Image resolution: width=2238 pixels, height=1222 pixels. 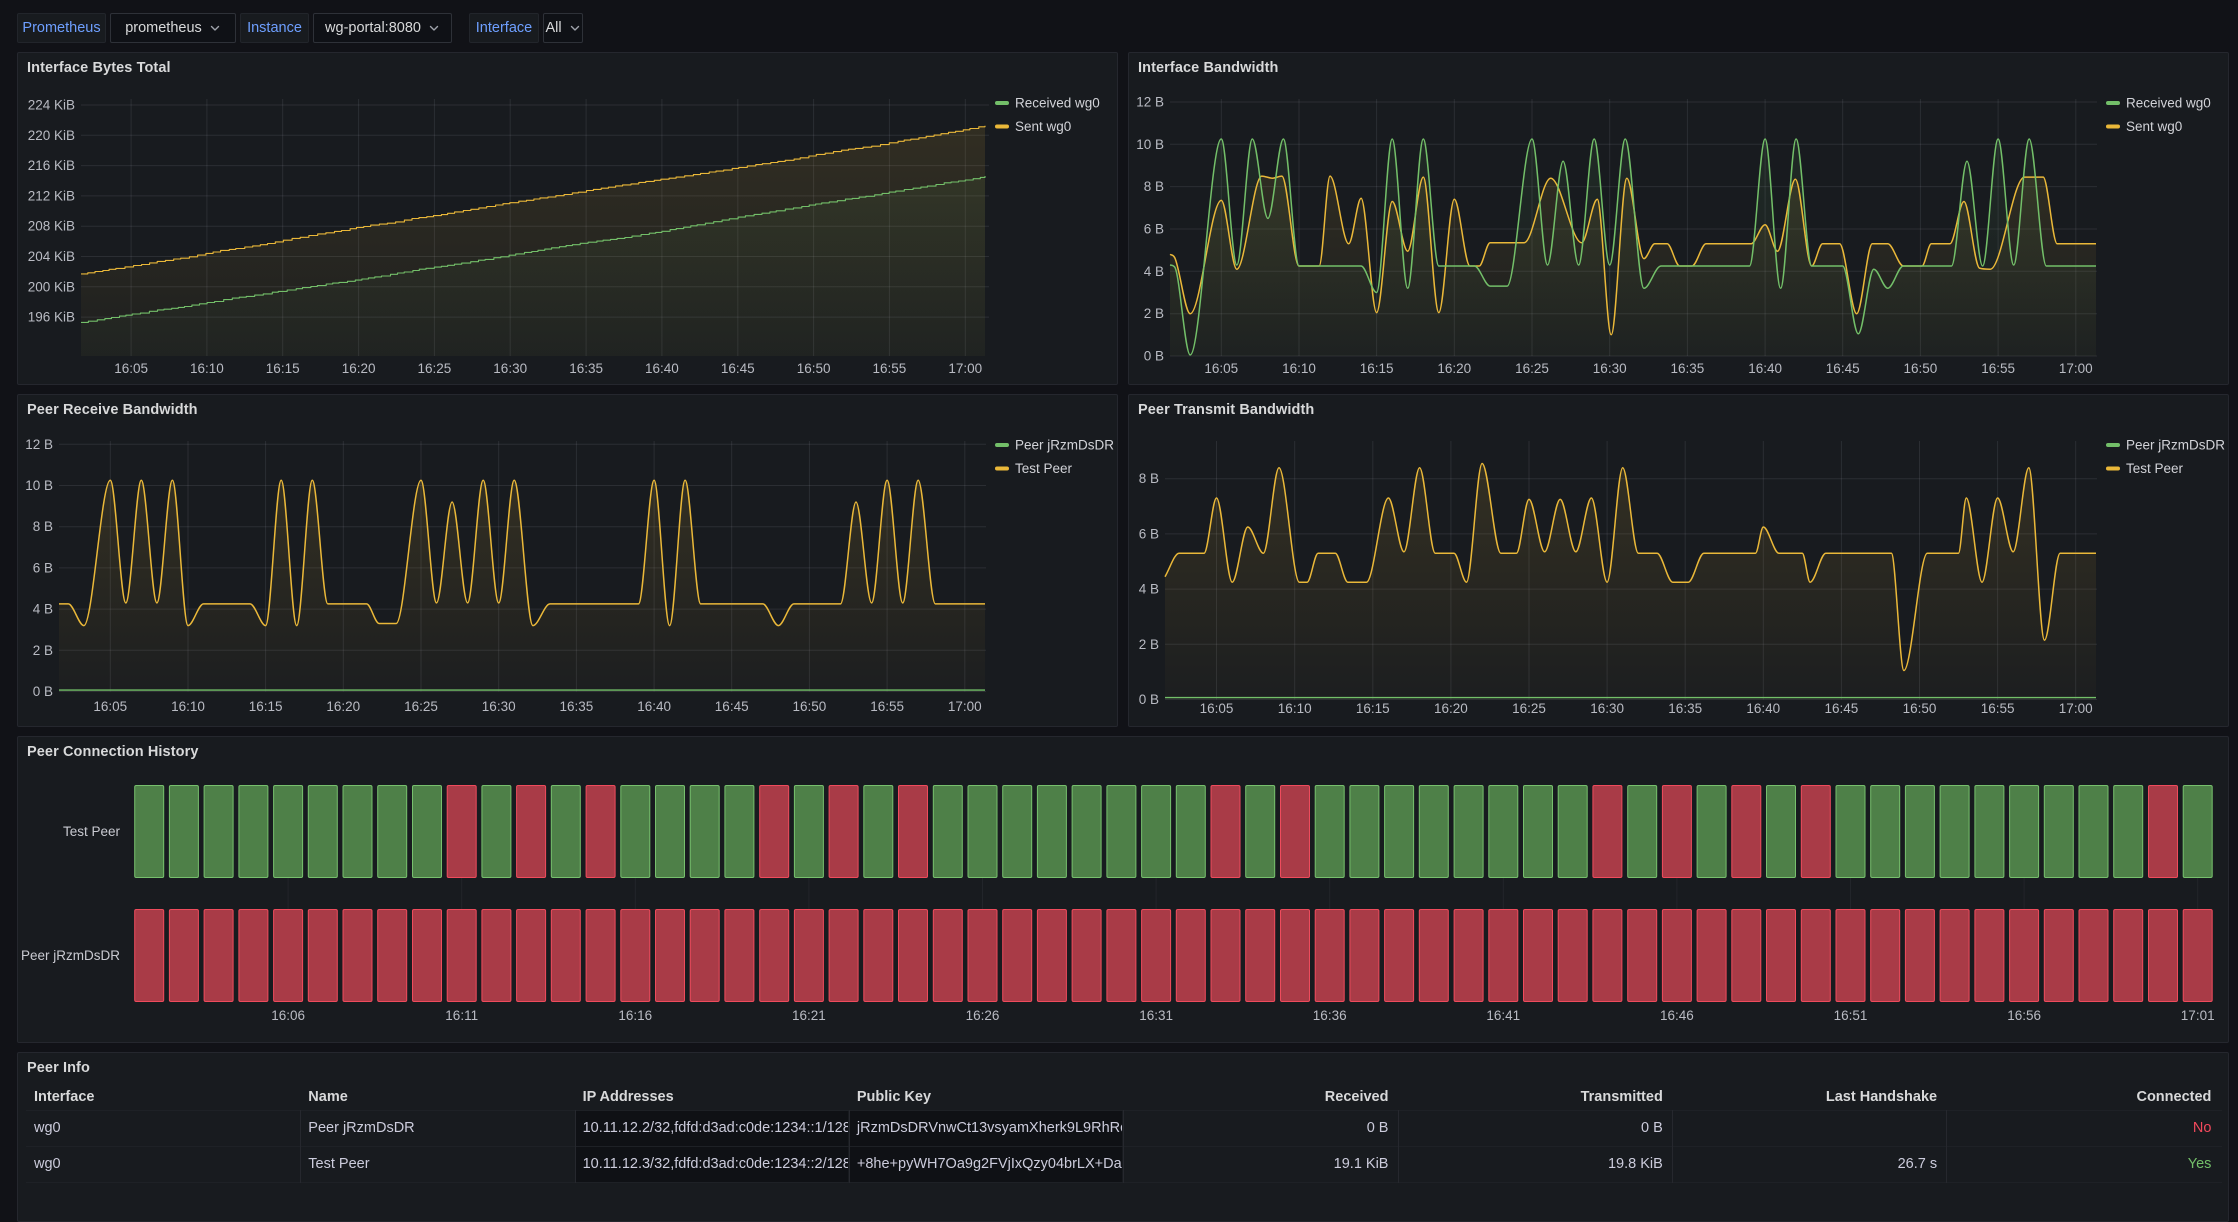 What do you see at coordinates (983, 1015) in the screenshot?
I see `svg-text: 16:26` at bounding box center [983, 1015].